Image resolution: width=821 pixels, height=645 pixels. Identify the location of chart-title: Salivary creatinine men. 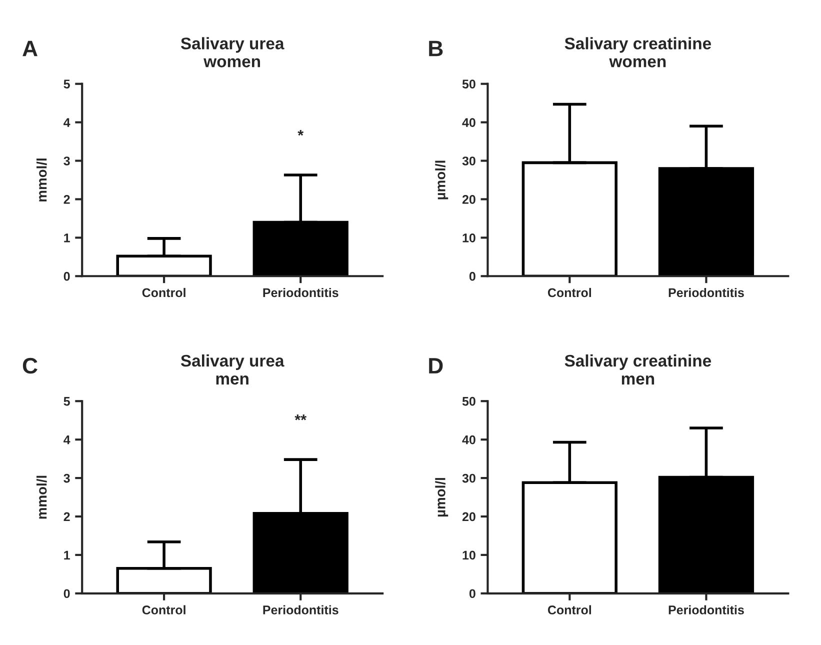
(638, 369).